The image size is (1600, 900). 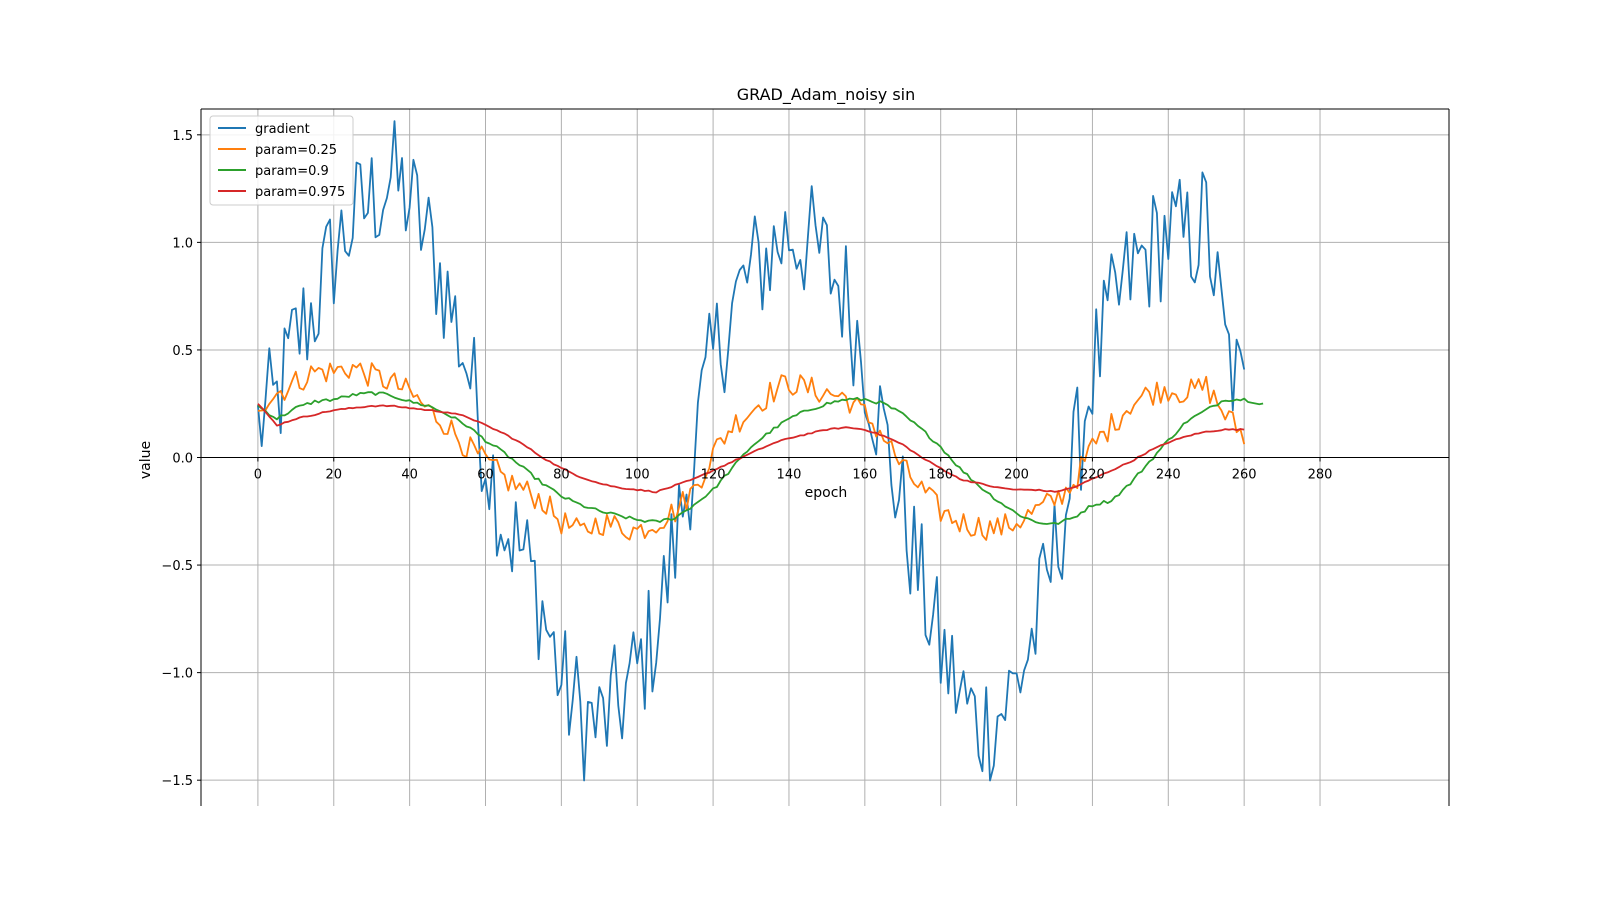 What do you see at coordinates (177, 781) in the screenshot?
I see `y-tick-label: −1.5` at bounding box center [177, 781].